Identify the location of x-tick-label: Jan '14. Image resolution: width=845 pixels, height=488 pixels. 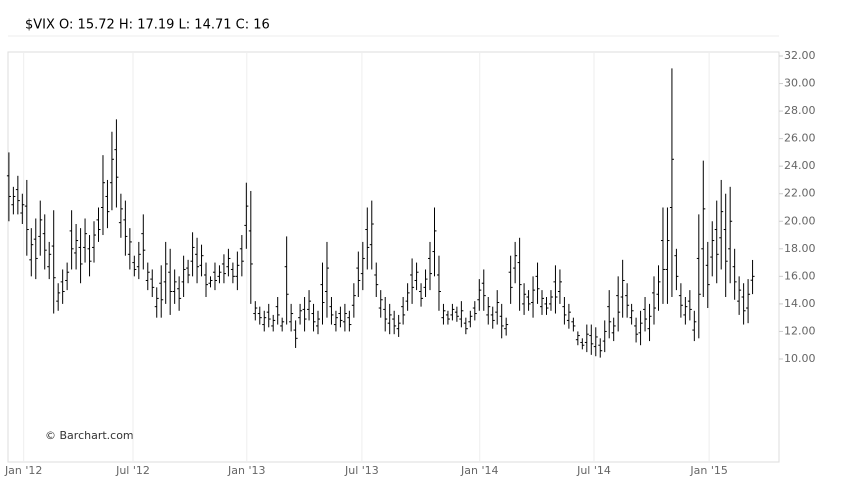
(479, 470).